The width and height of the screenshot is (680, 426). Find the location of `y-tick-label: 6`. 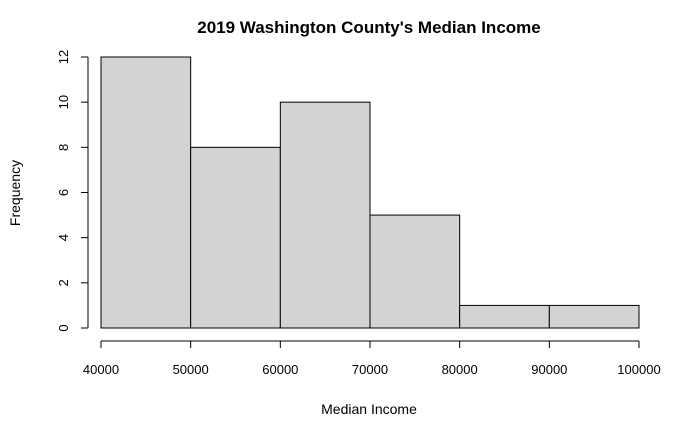

y-tick-label: 6 is located at coordinates (63, 192).